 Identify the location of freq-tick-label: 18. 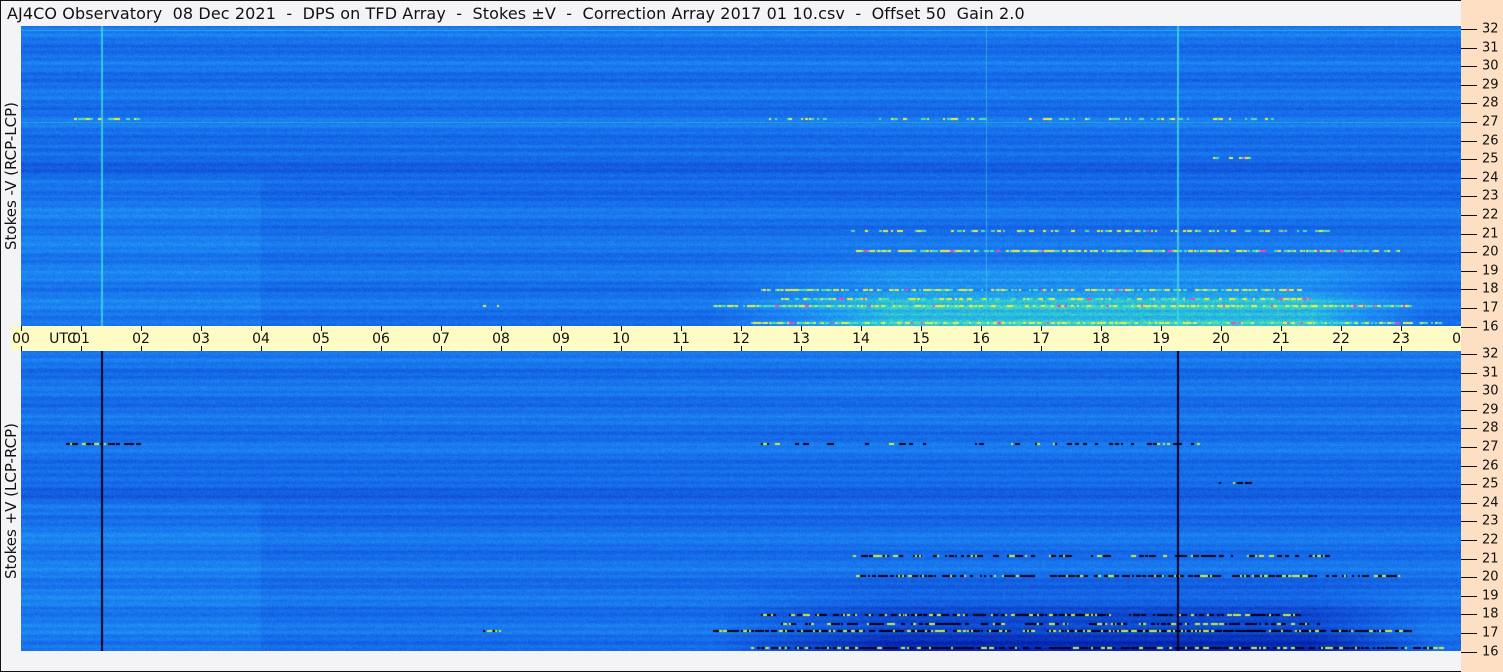
(1490, 289).